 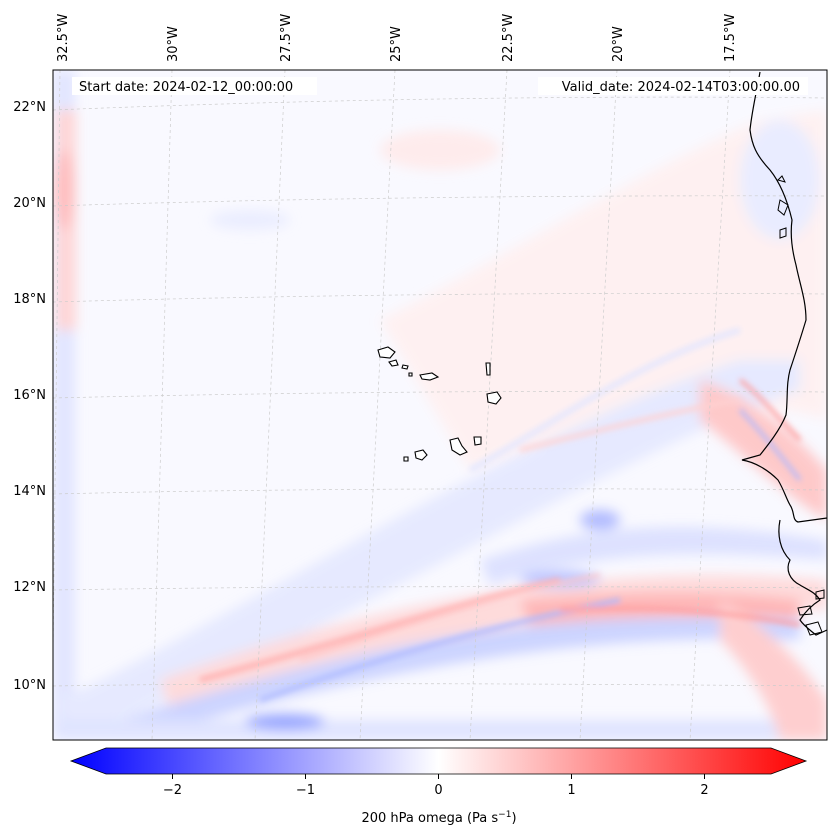 I want to click on colorbar-ticks: −2 −1 0 1 2, so click(x=436, y=786).